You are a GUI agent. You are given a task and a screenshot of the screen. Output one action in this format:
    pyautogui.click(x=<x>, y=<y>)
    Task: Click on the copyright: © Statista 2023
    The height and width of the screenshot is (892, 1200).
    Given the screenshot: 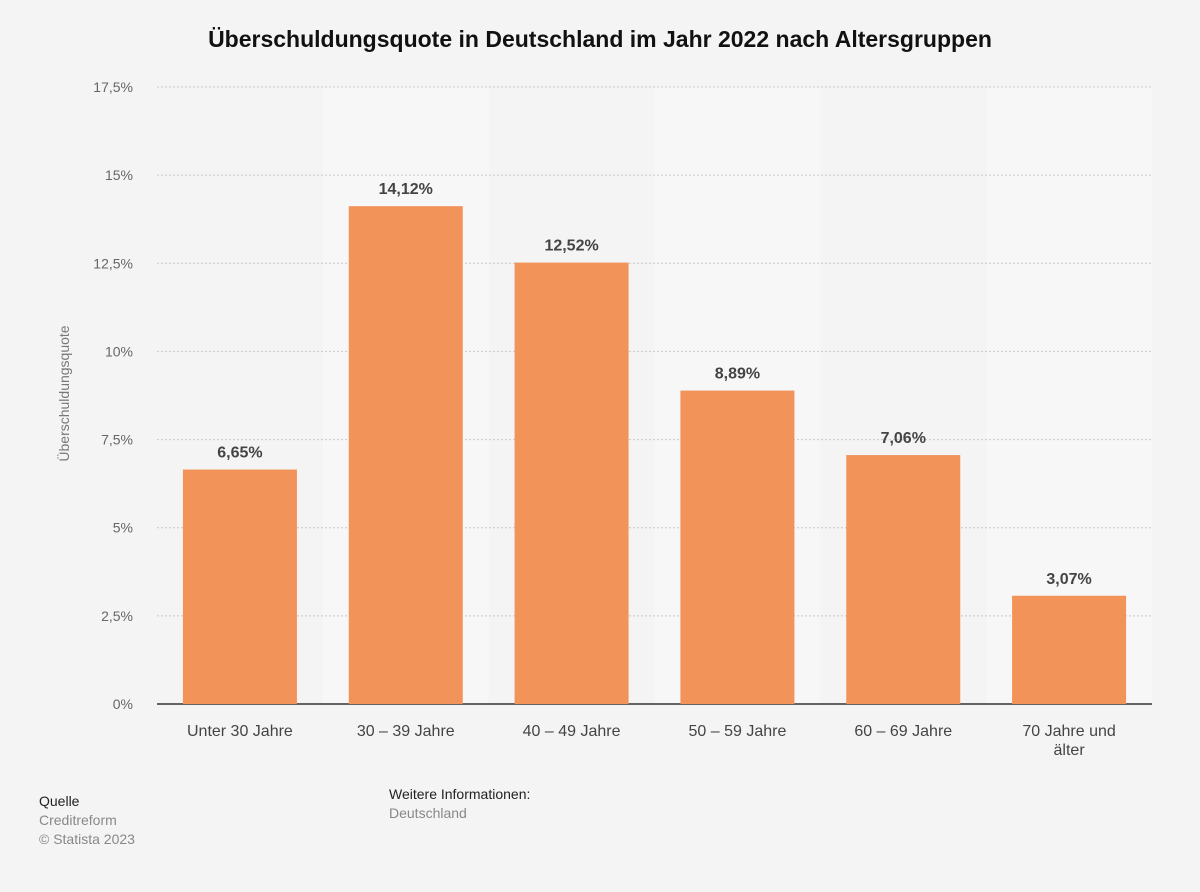 What is the action you would take?
    pyautogui.click(x=87, y=839)
    